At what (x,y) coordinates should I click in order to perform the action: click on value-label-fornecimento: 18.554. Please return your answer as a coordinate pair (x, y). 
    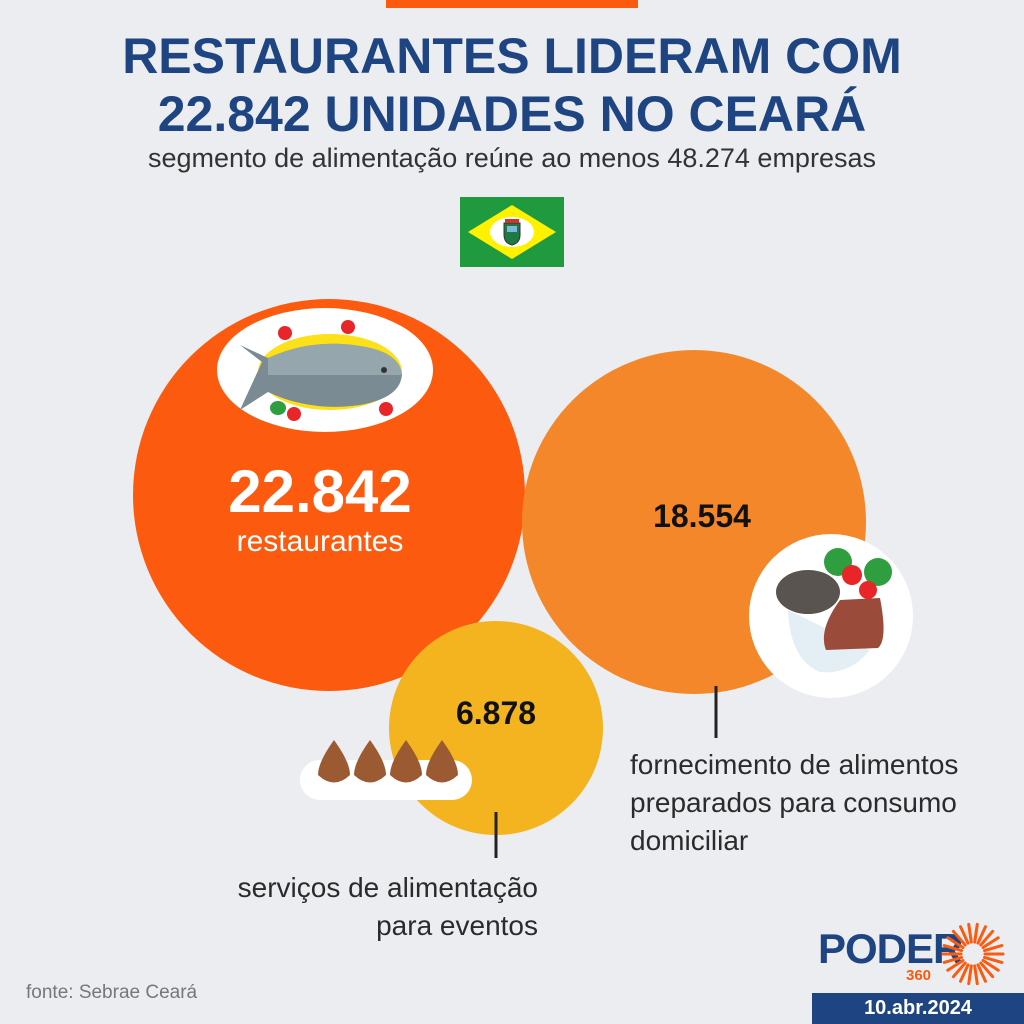
    Looking at the image, I should click on (702, 516).